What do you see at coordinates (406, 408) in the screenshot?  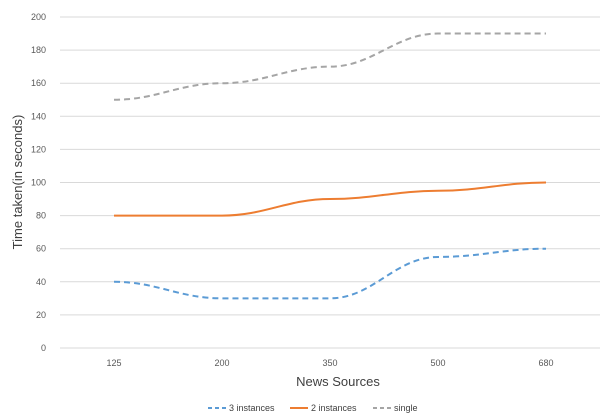 I see `legend-label-3: single` at bounding box center [406, 408].